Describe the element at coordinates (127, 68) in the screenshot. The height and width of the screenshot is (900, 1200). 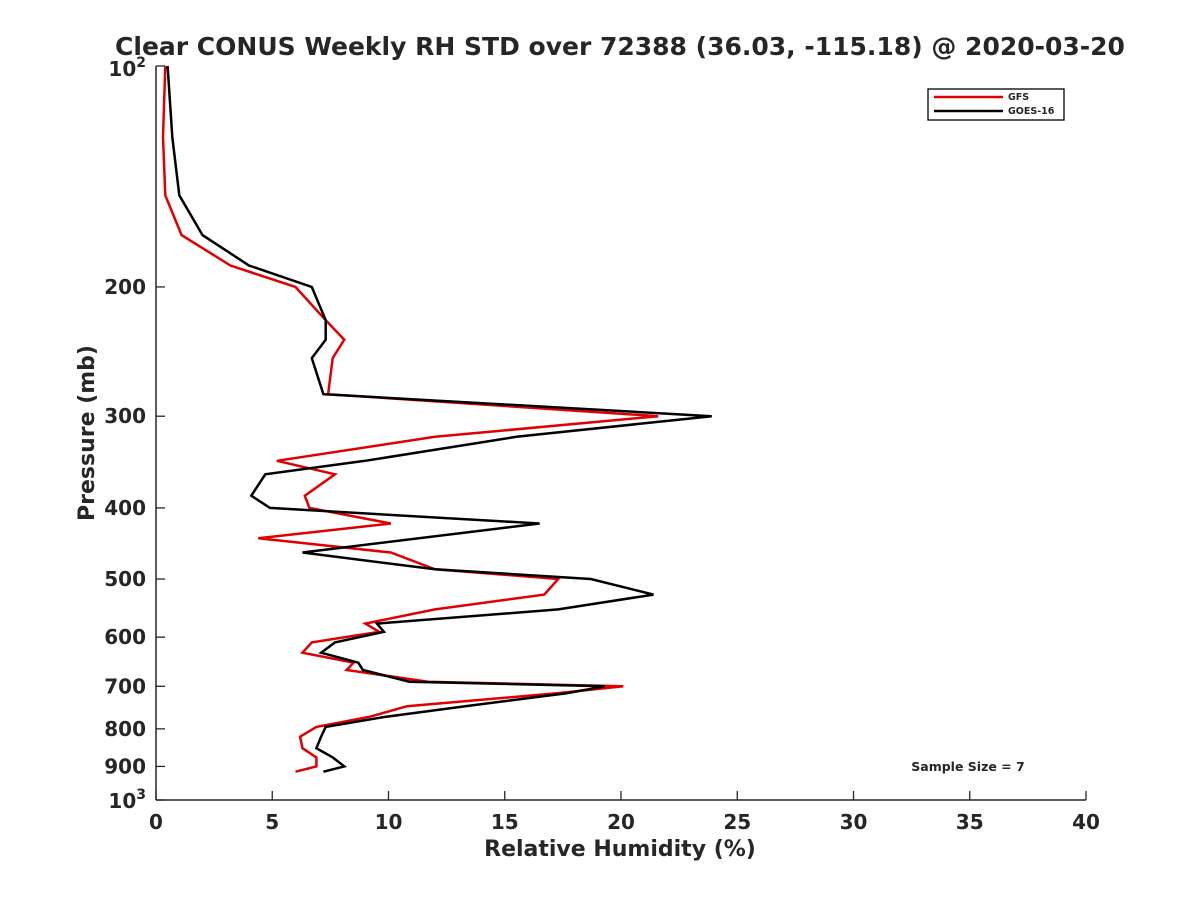
I see `y-tick-label: 10²` at that location.